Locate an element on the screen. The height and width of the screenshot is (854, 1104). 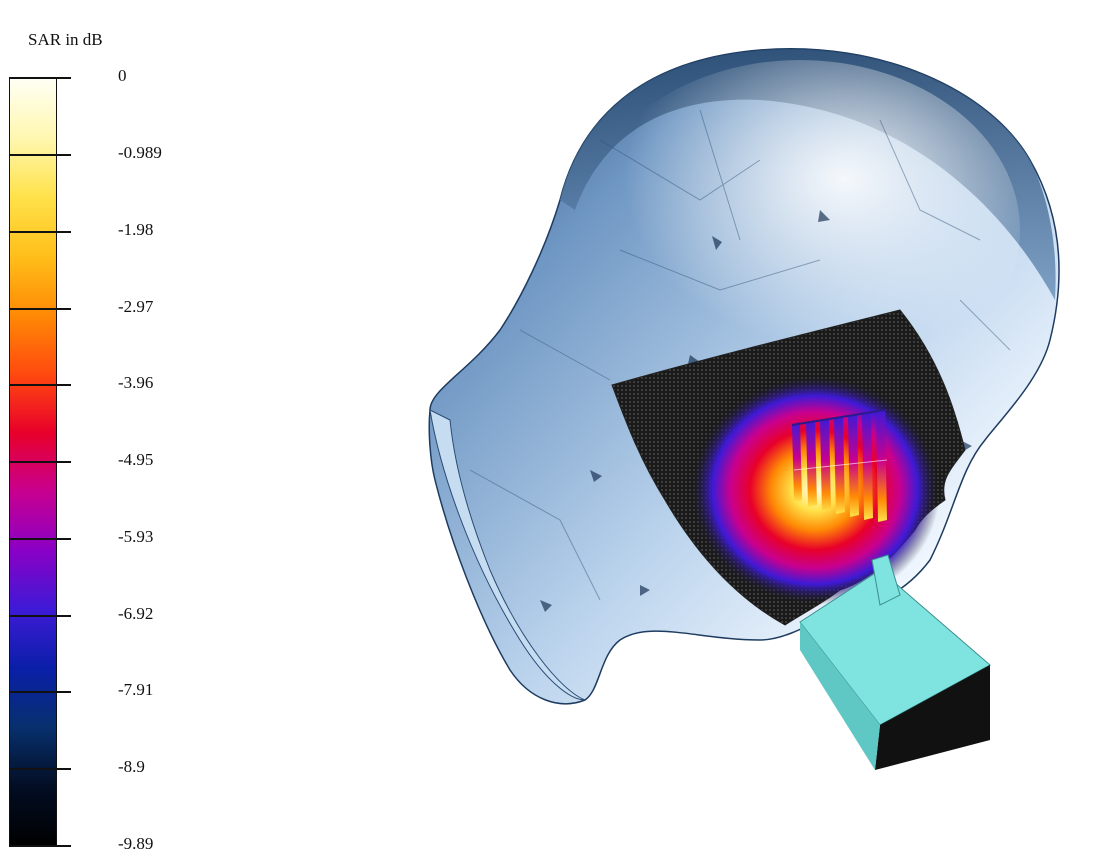
colorbar-tick-label: -1.98 is located at coordinates (136, 229).